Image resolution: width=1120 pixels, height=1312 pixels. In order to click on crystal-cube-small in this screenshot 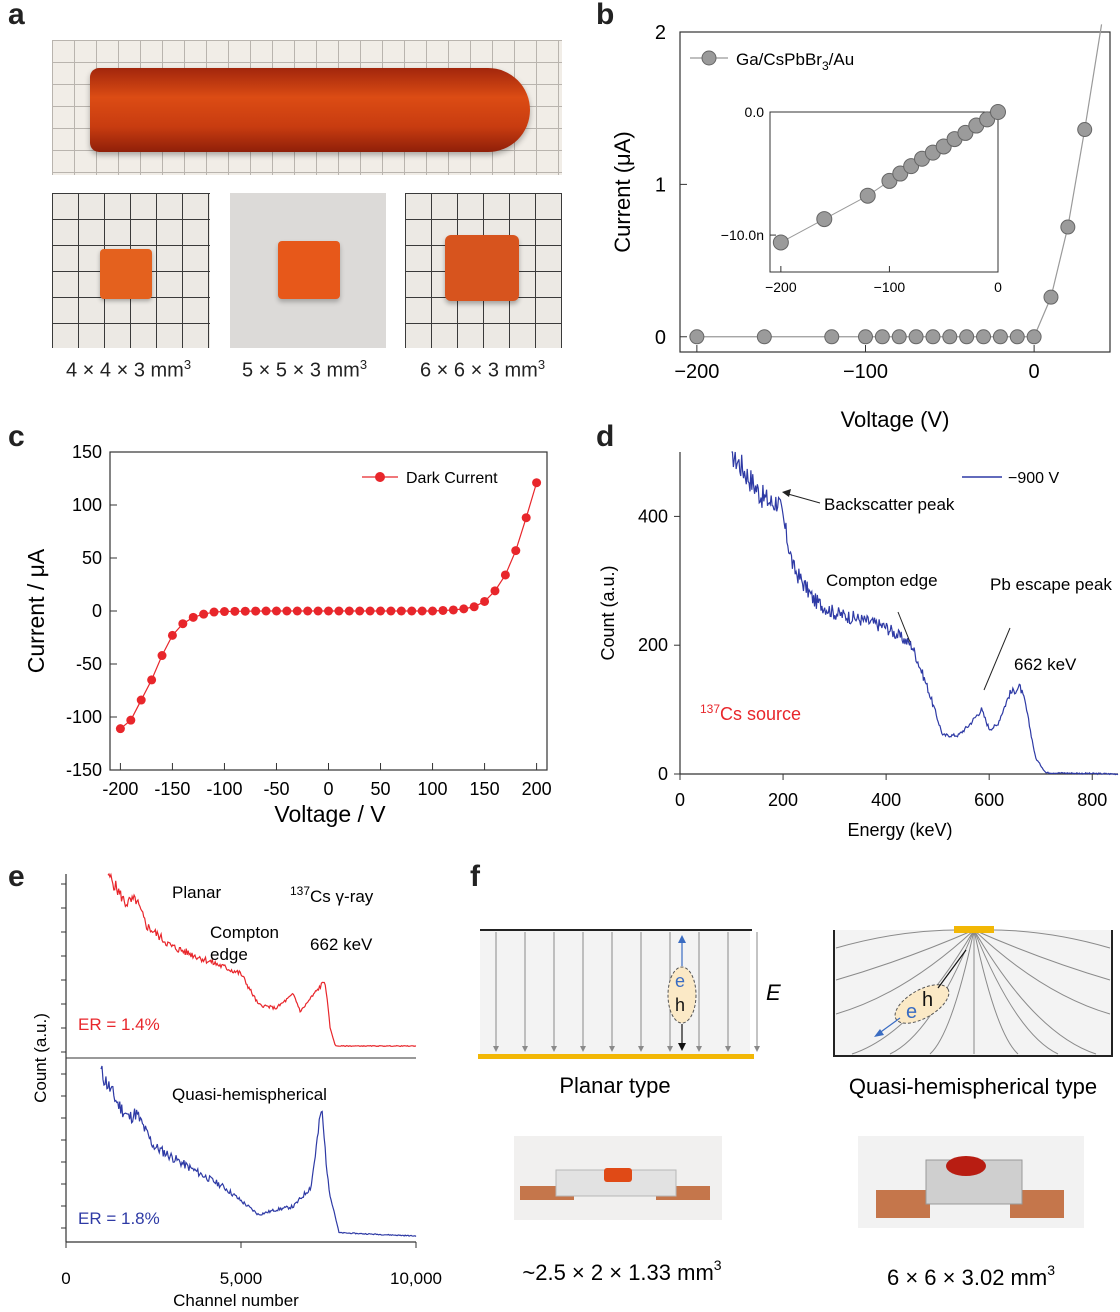, I will do `click(126, 274)`.